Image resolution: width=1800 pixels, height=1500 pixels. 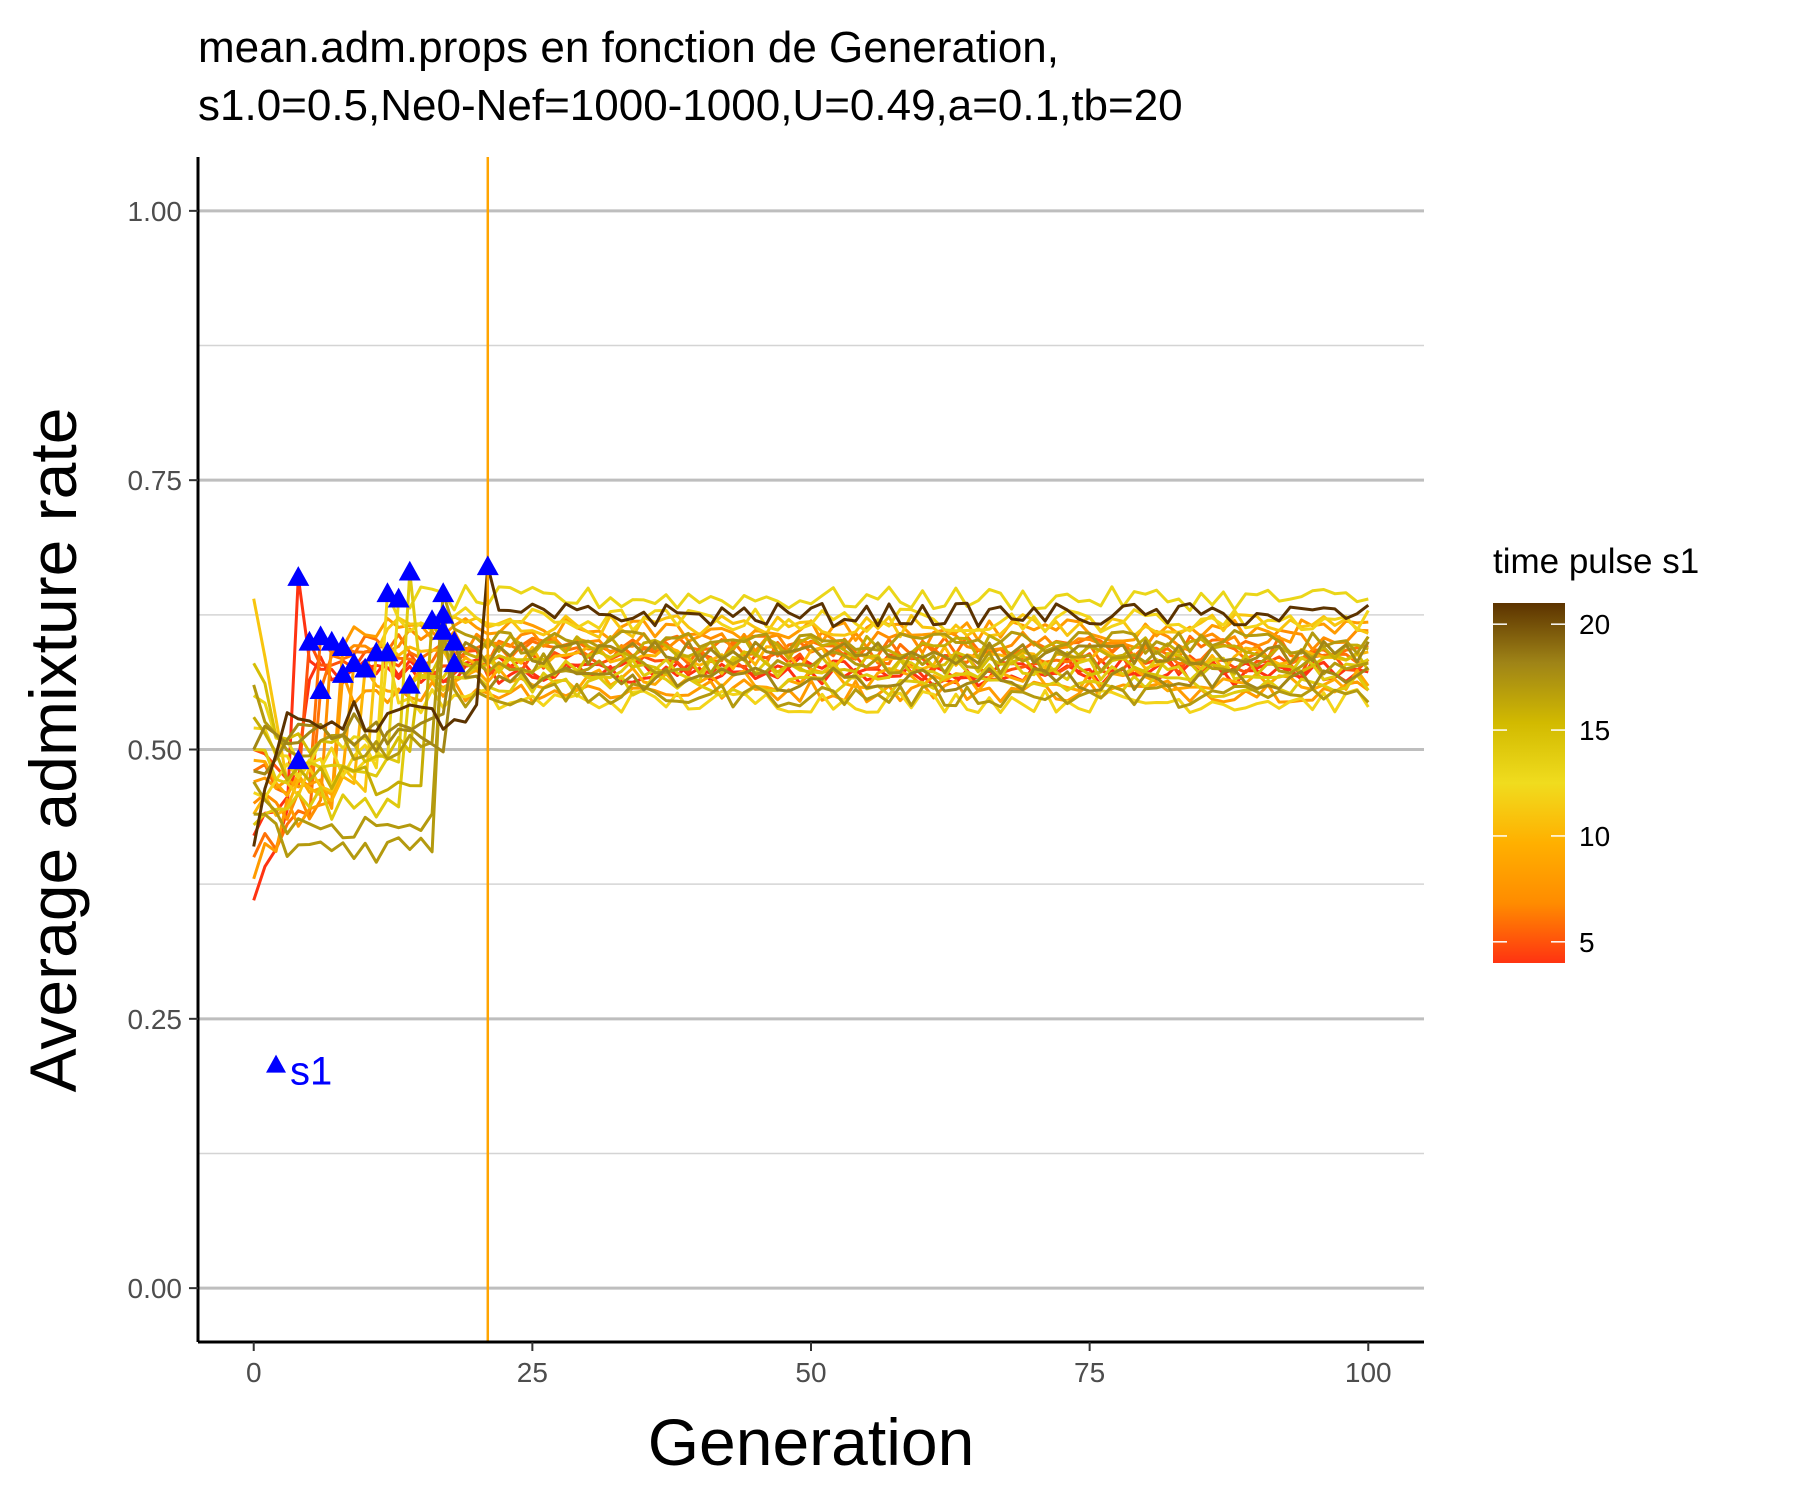 I want to click on y-tick-label: 0.75, so click(x=155, y=480).